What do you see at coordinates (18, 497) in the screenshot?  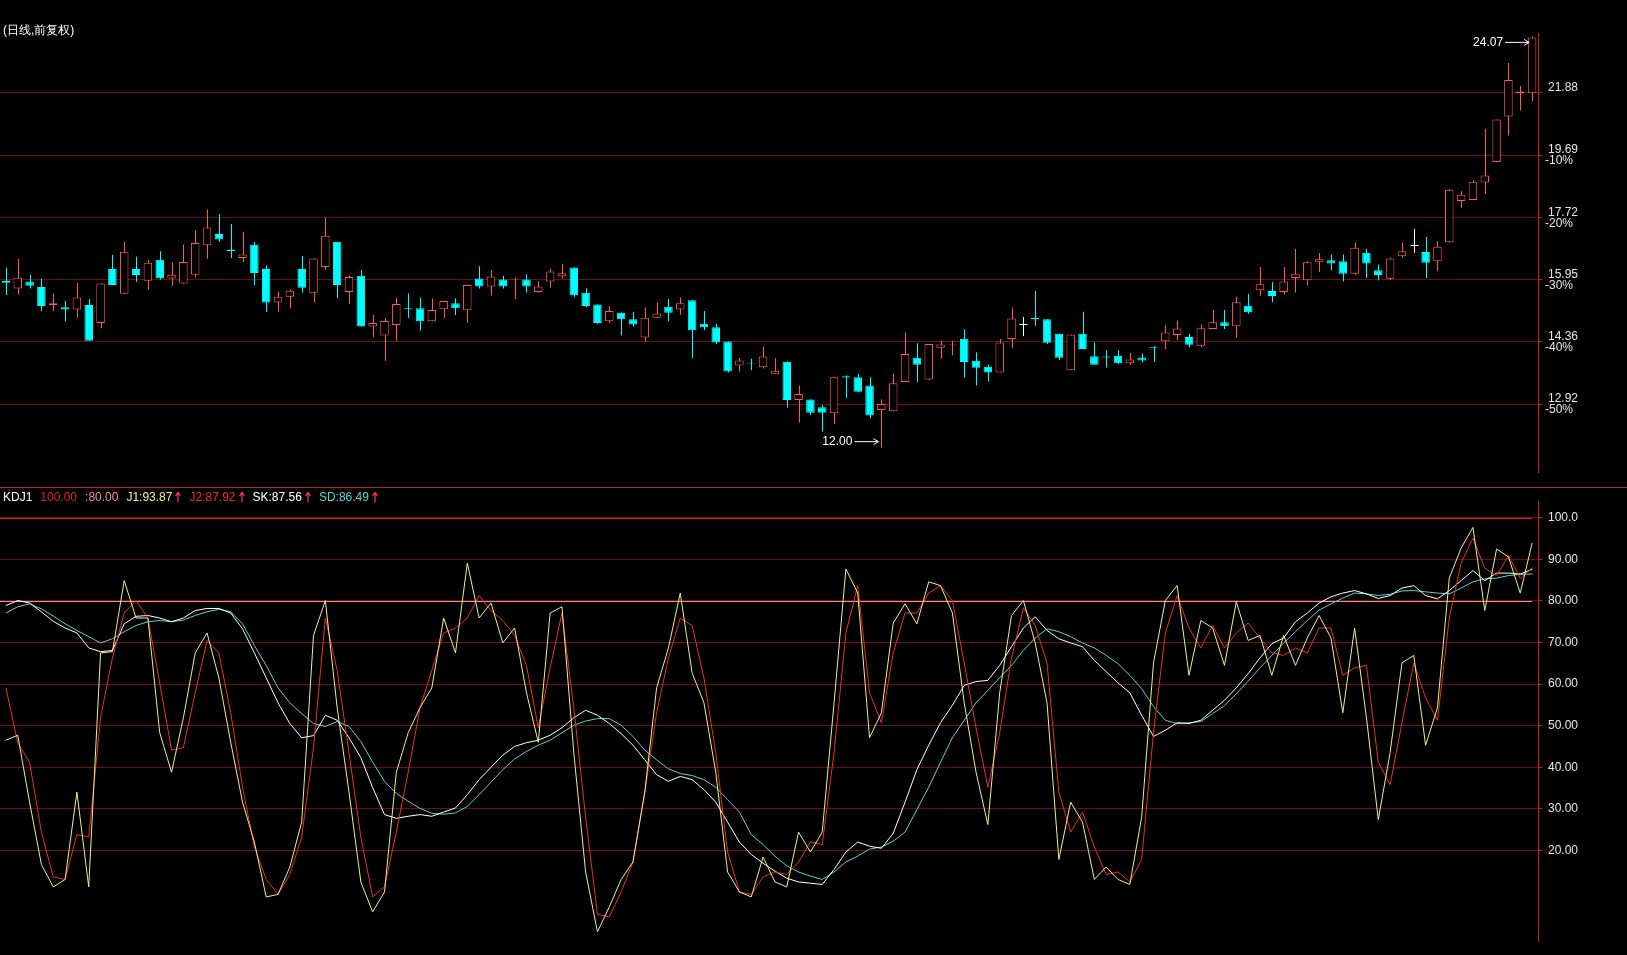 I see `chart-title: KDJ1` at bounding box center [18, 497].